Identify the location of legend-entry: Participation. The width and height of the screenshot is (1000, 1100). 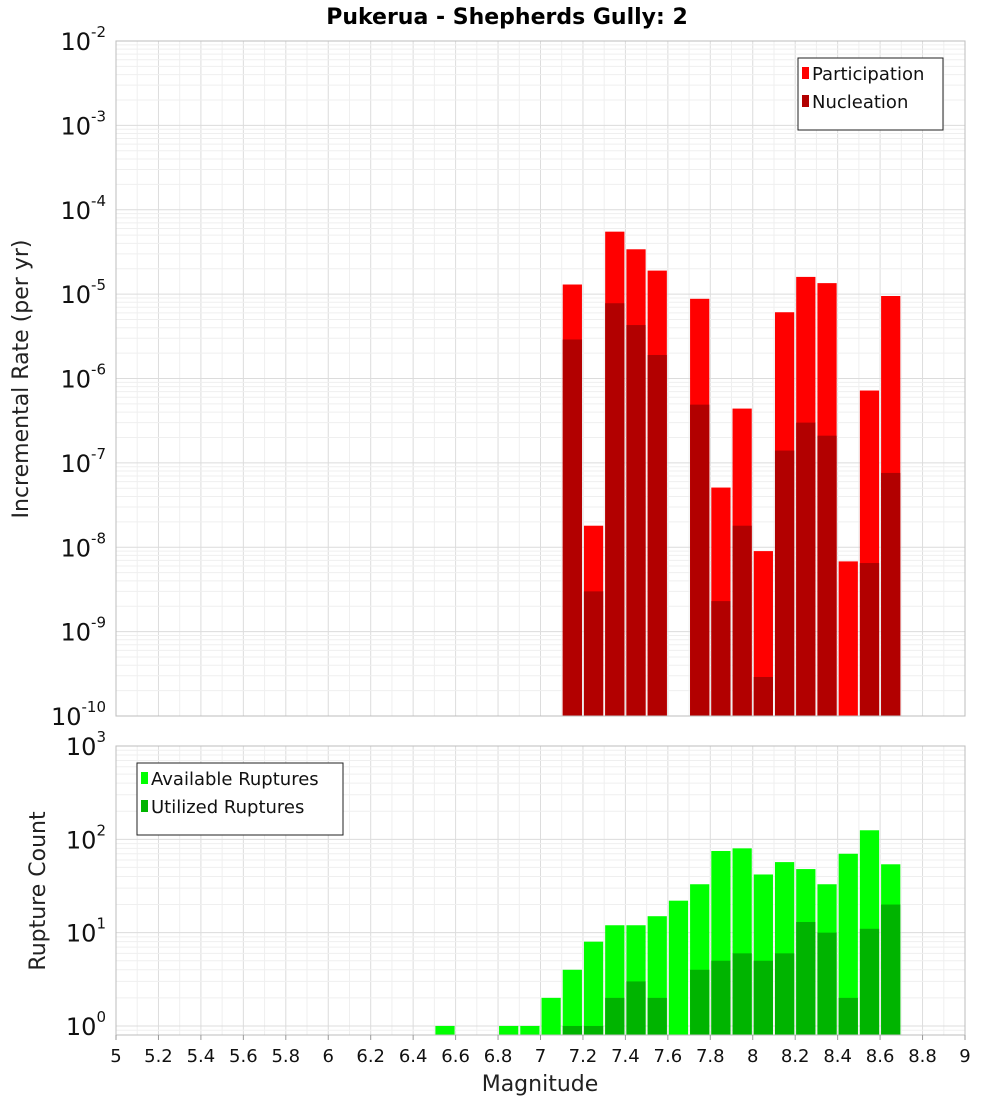
(868, 74).